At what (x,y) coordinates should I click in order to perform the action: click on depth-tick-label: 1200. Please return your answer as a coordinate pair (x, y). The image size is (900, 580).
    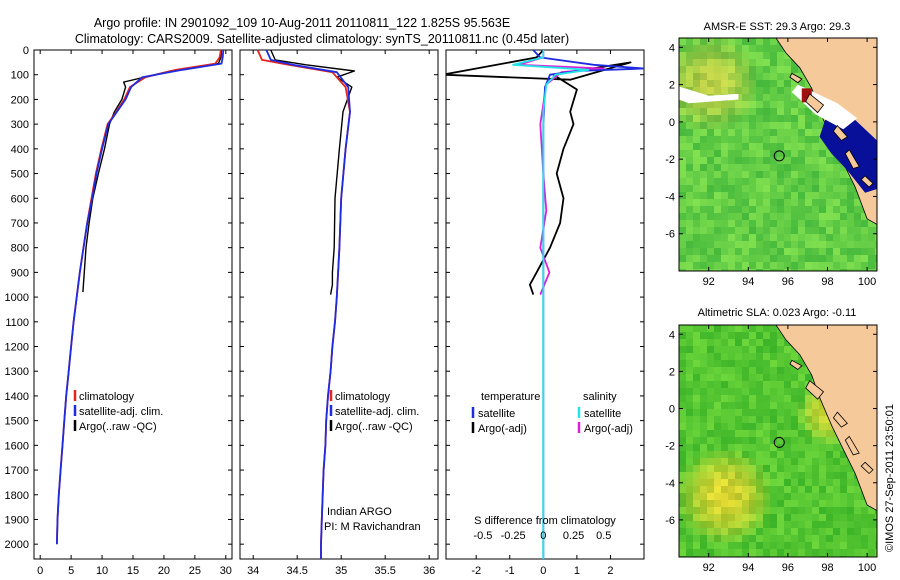
    Looking at the image, I should click on (17, 348).